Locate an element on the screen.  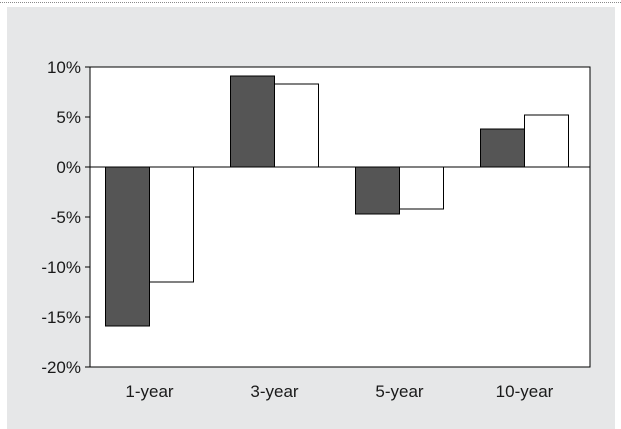
y-tick-label: -5% is located at coordinates (66, 217).